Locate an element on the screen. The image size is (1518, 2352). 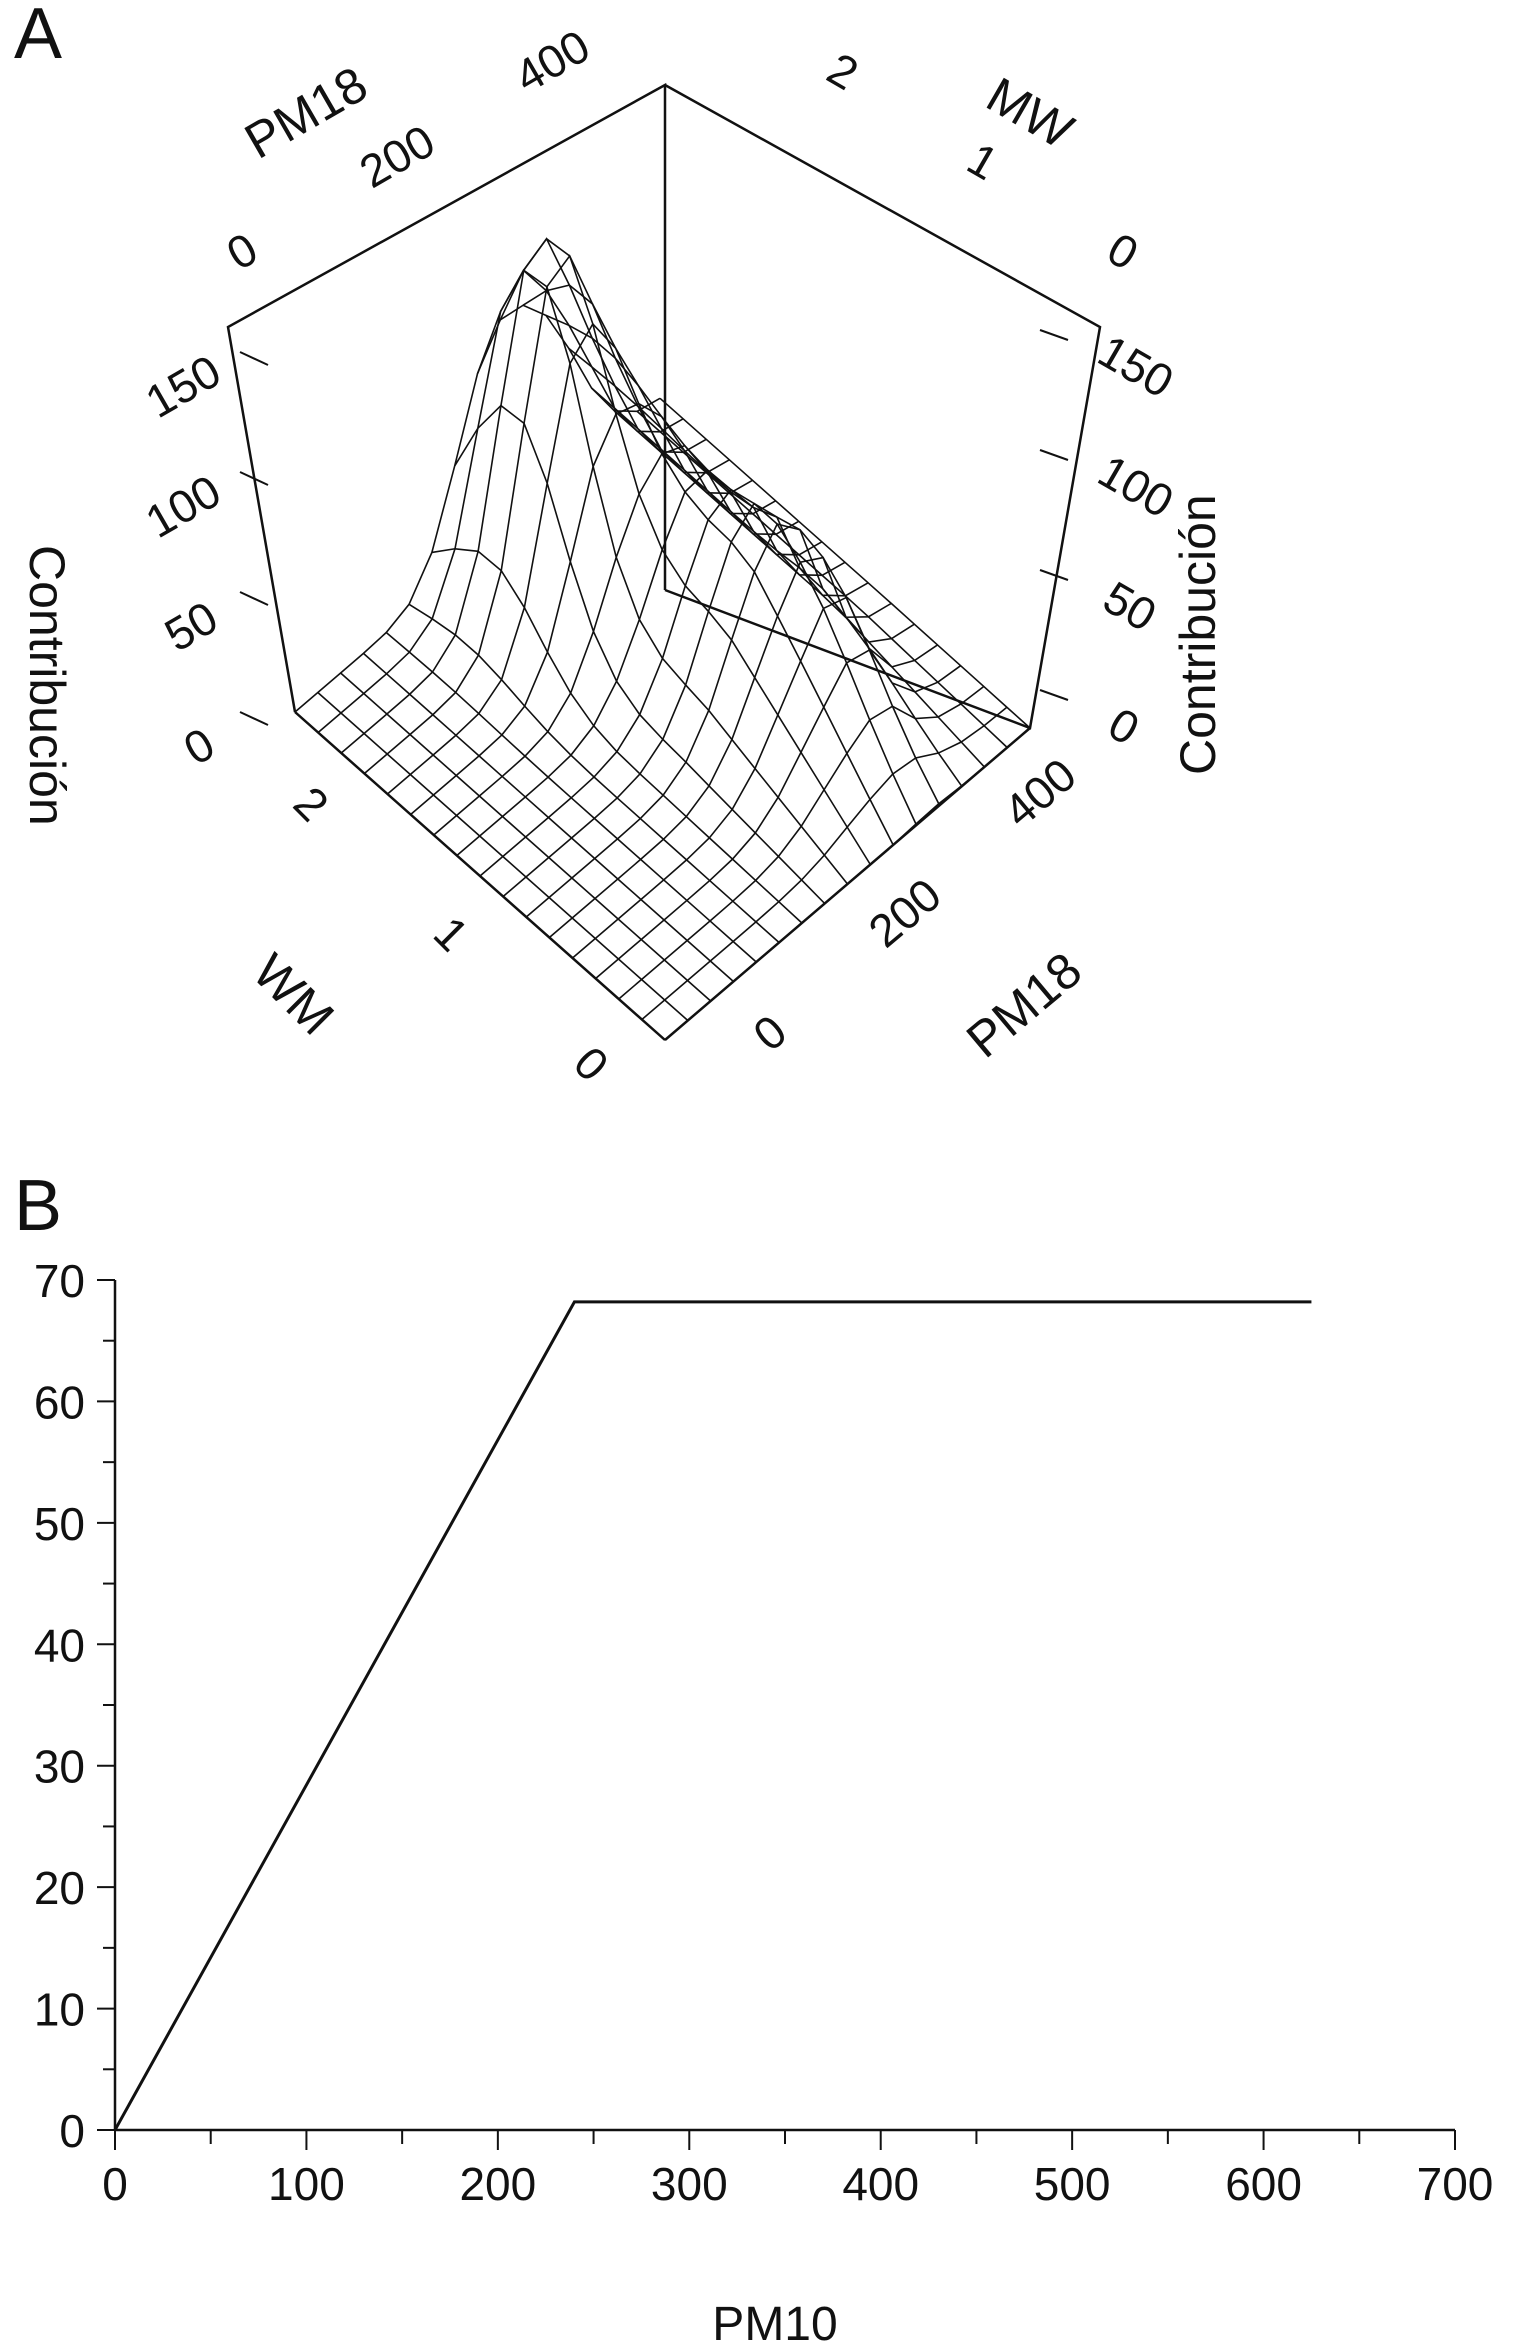
wm-tick-label-bottom: 2 is located at coordinates (311, 803).